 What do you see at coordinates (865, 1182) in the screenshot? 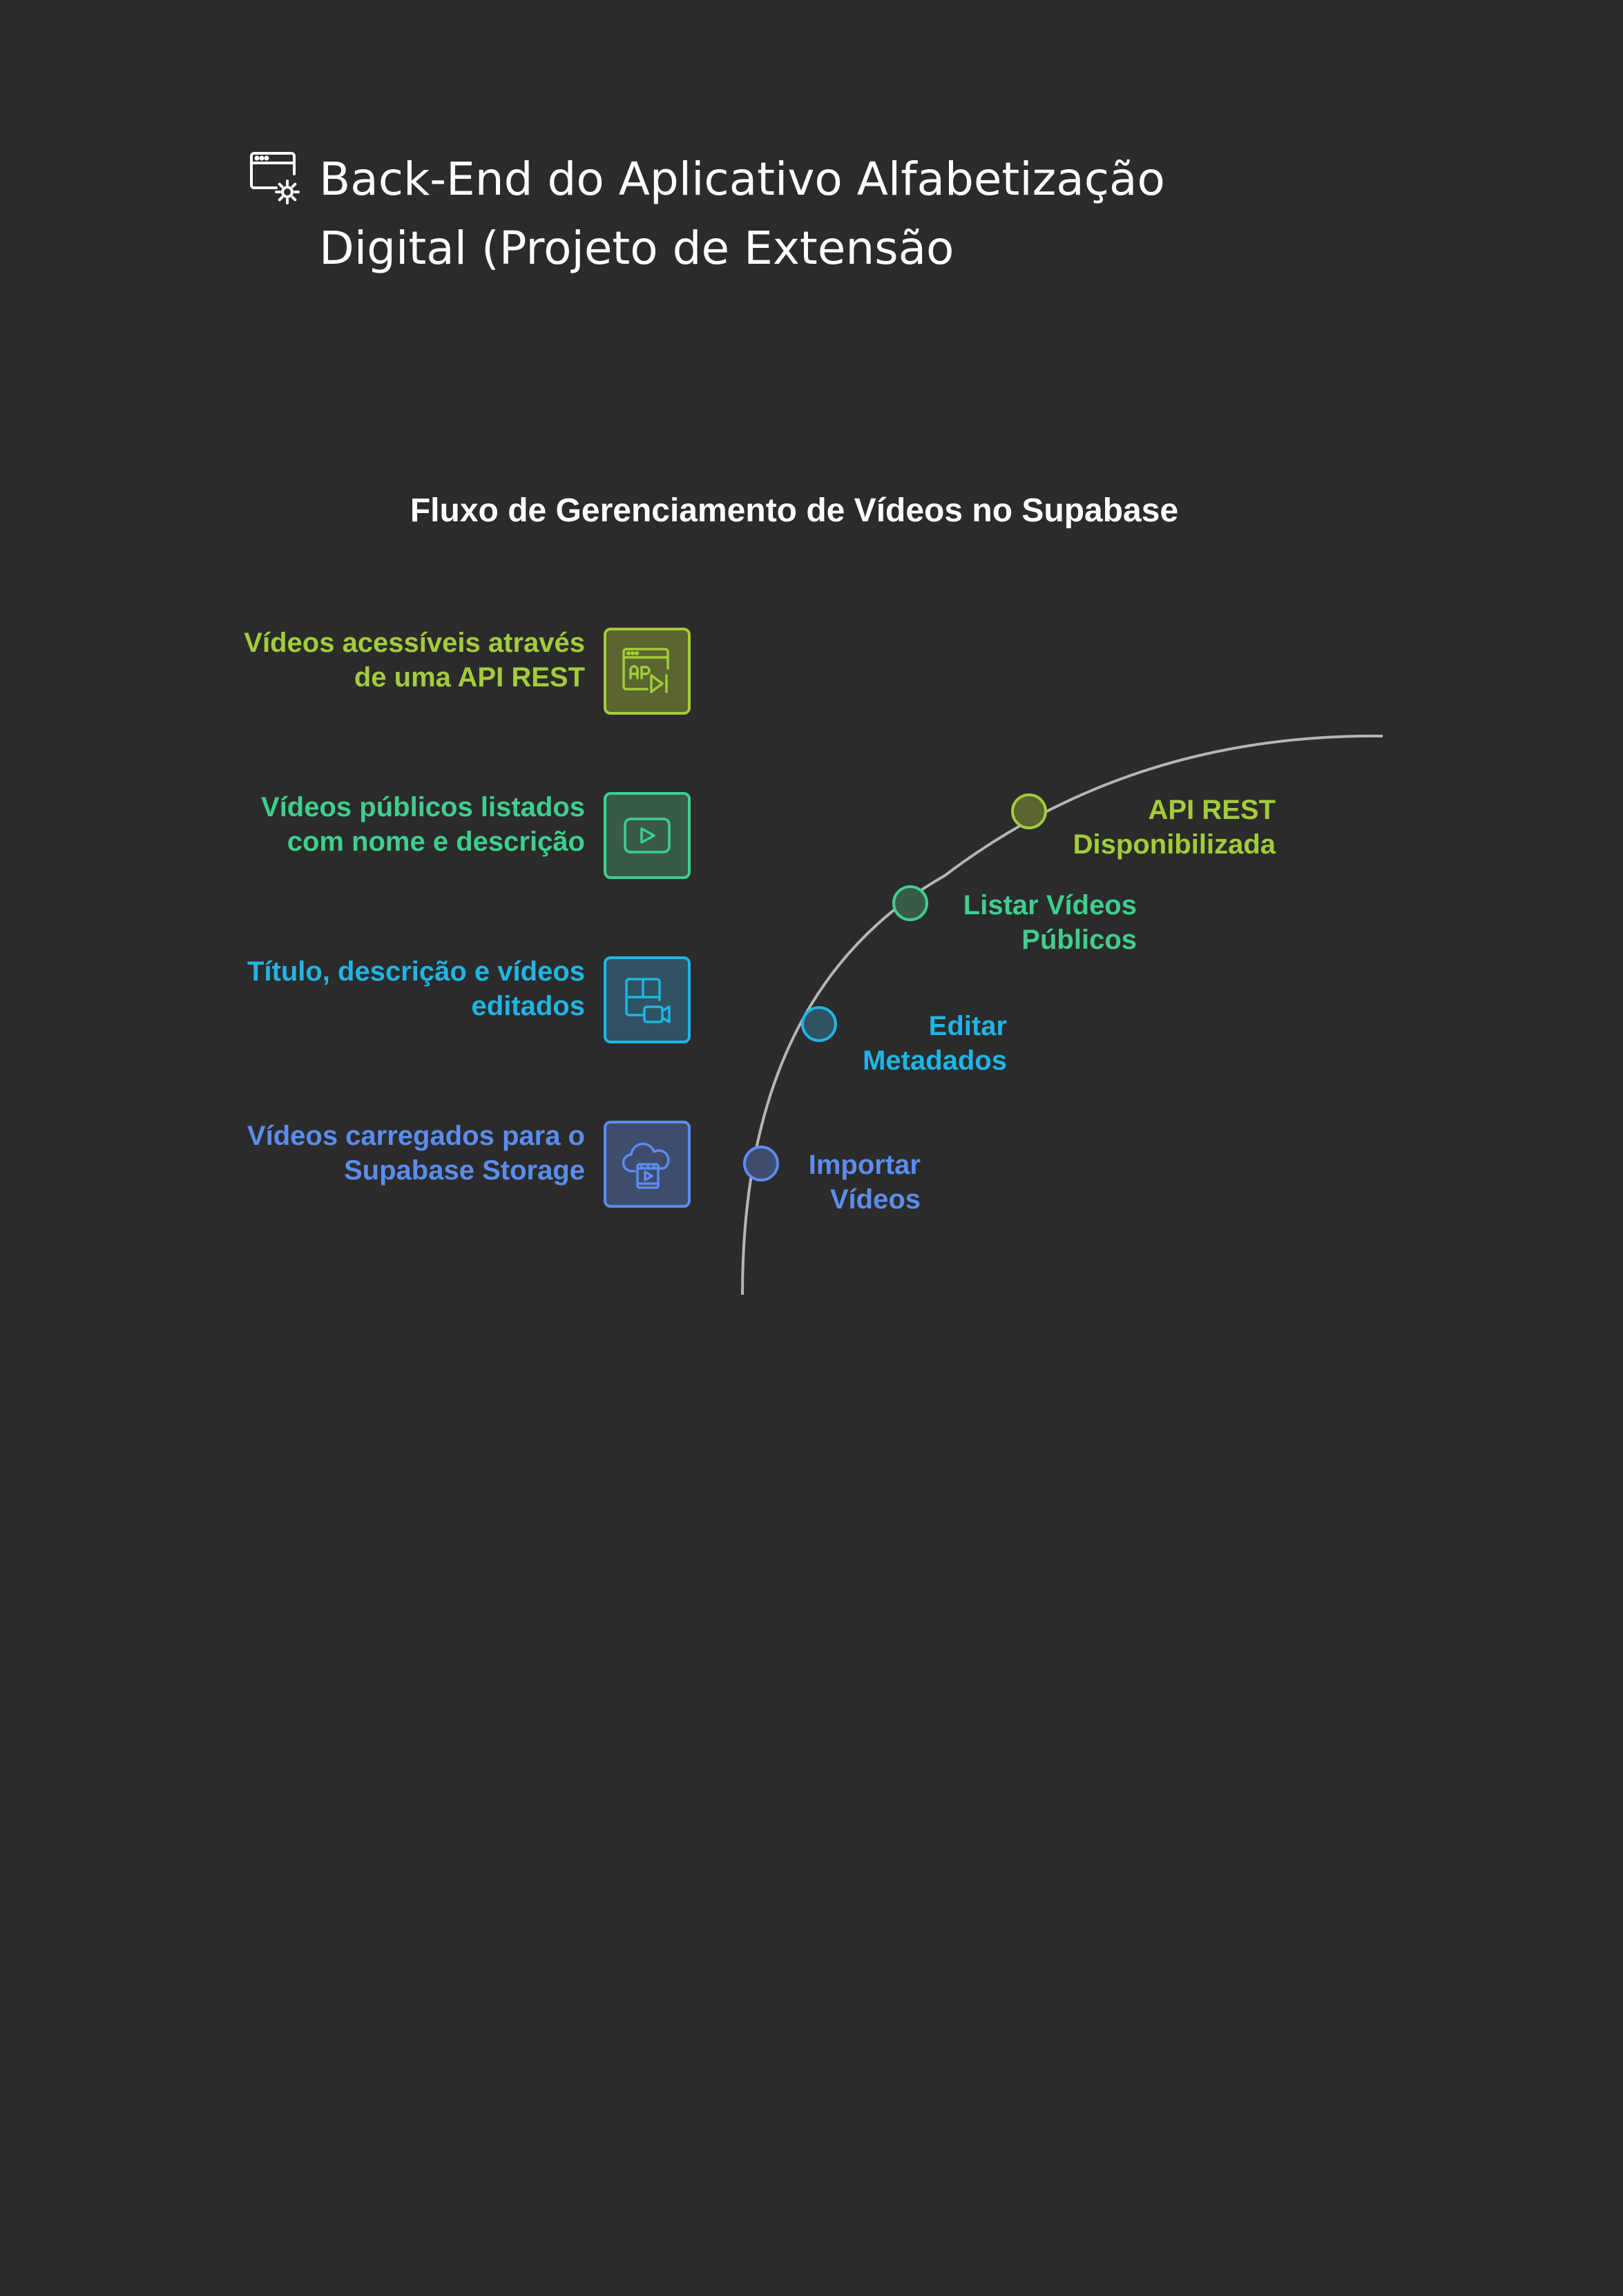
I see `step-label-importar: Importar Vídeos` at bounding box center [865, 1182].